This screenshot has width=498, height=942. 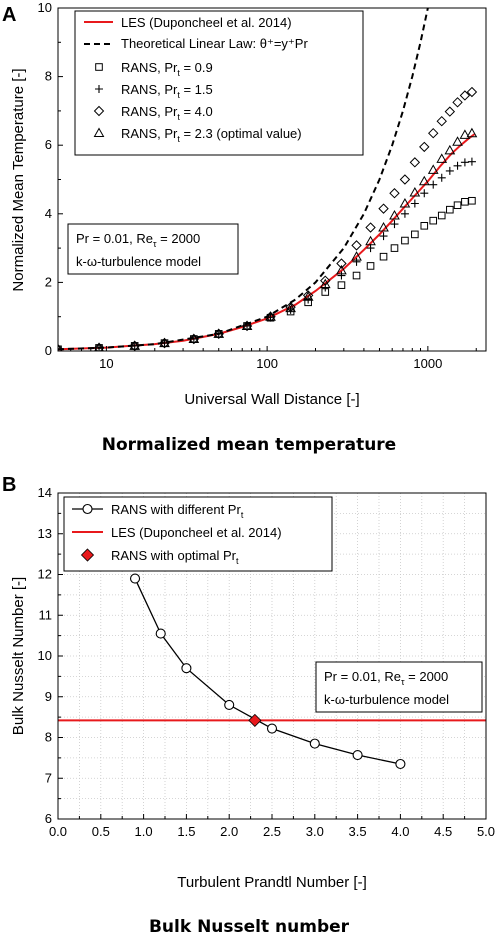 What do you see at coordinates (48, 213) in the screenshot?
I see `y-tick-label-a: 4` at bounding box center [48, 213].